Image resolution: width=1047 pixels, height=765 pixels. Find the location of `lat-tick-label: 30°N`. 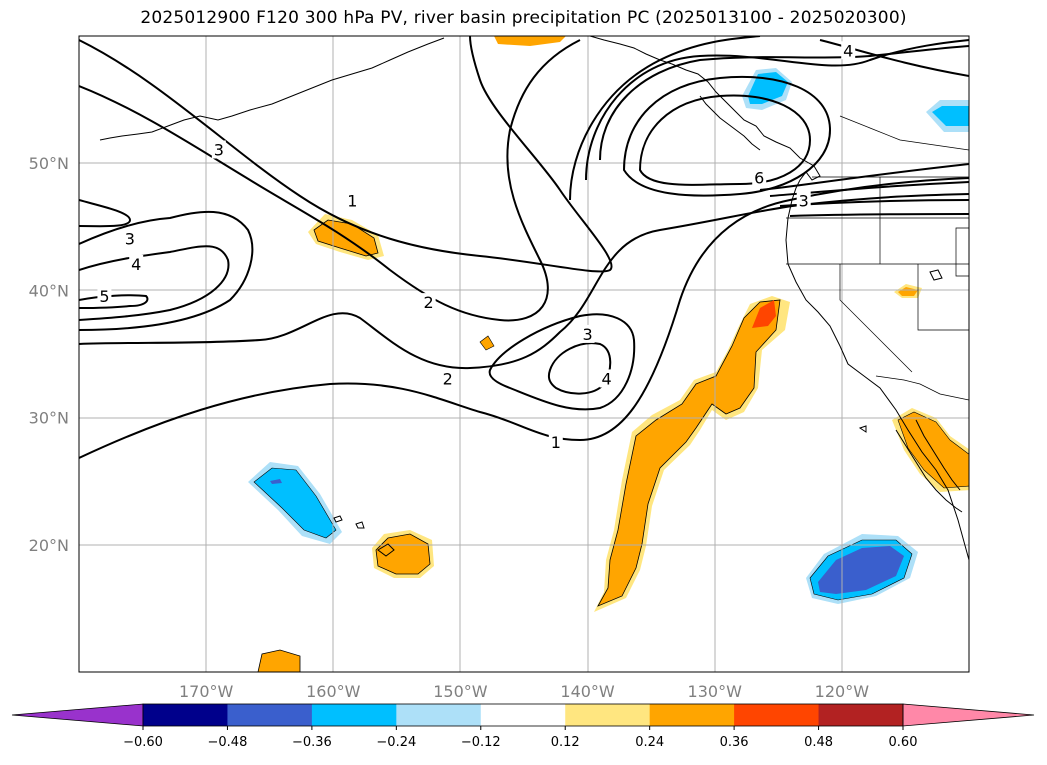

lat-tick-label: 30°N is located at coordinates (49, 418).